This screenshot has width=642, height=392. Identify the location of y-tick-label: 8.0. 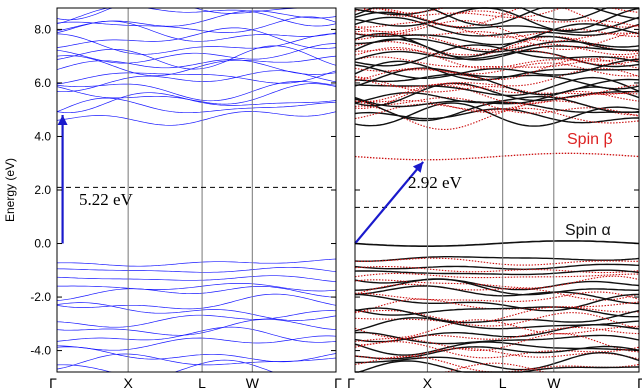
(42, 29).